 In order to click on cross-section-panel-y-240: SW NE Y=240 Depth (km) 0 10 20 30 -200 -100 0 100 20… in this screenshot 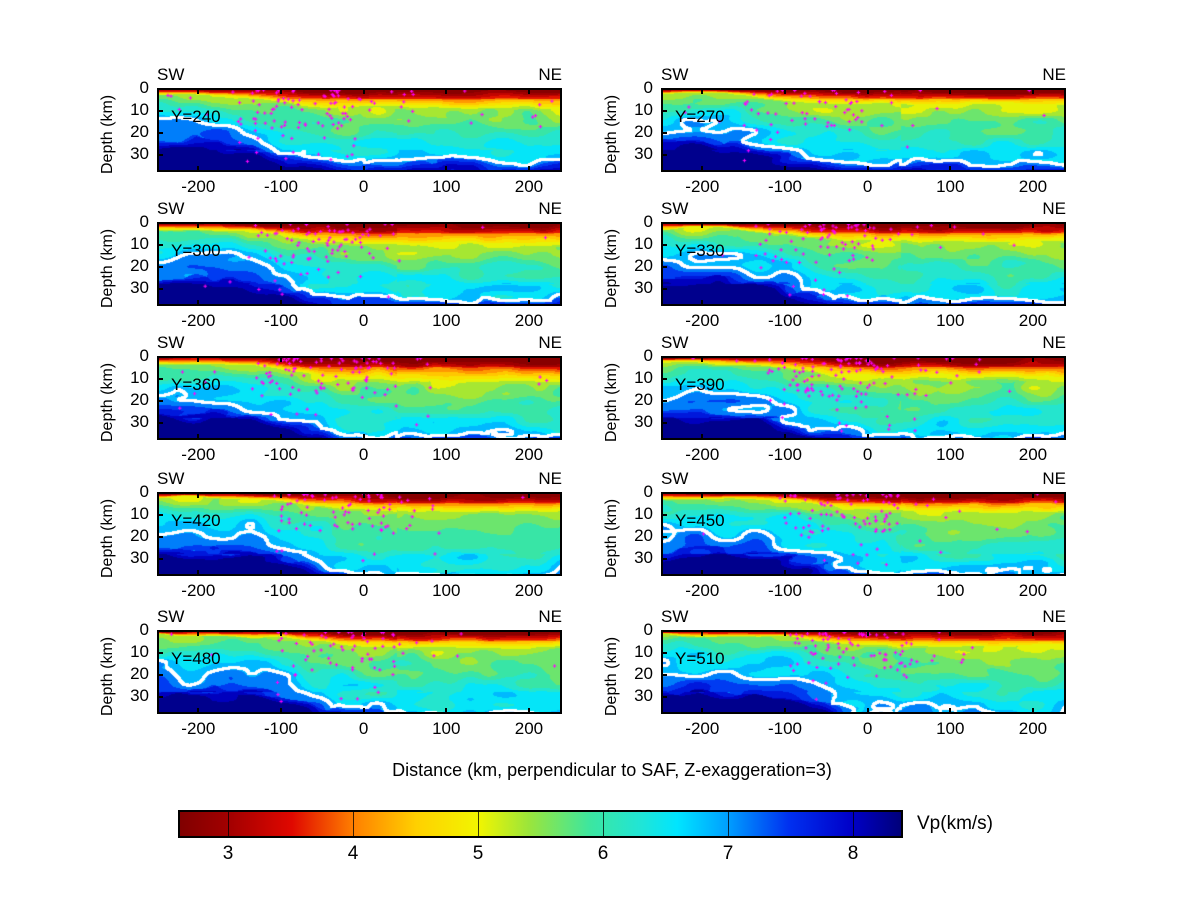, I will do `click(330, 130)`.